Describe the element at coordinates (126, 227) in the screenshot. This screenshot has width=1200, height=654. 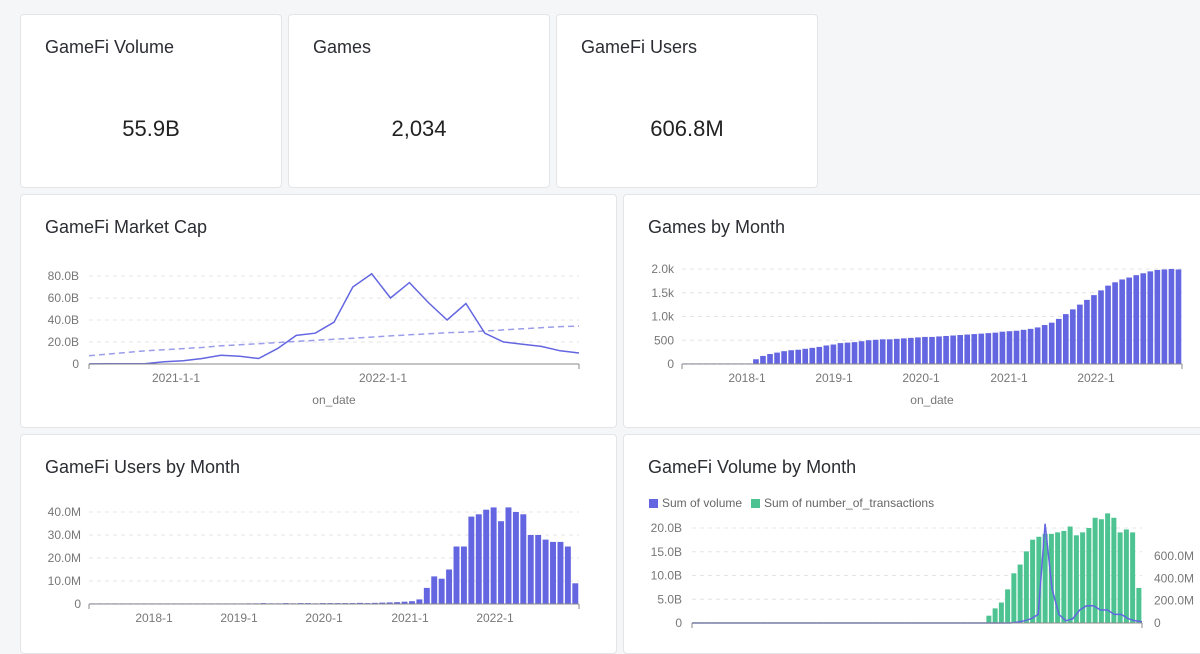
I see `chart-title: GameFi Market Cap` at that location.